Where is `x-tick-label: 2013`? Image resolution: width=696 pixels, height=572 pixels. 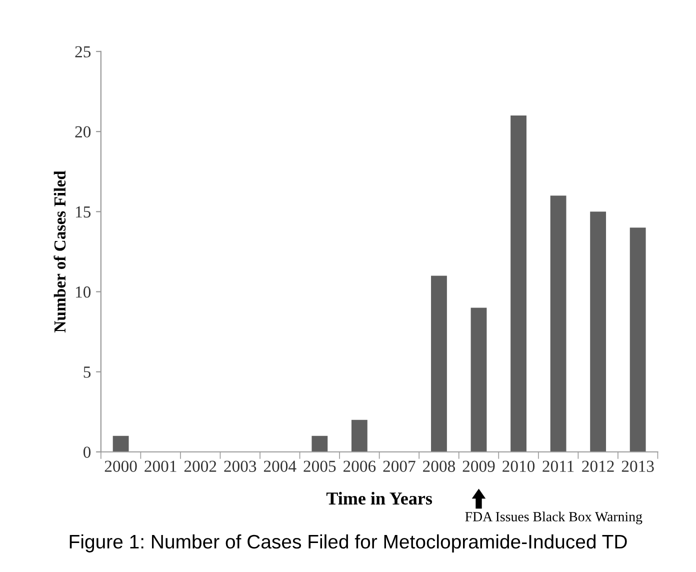 x-tick-label: 2013 is located at coordinates (638, 466).